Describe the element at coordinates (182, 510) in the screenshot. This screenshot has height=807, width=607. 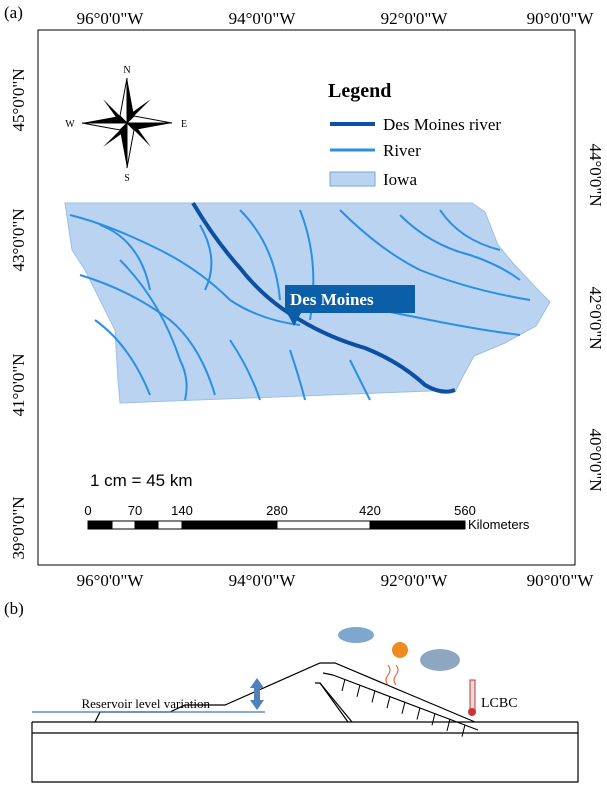
I see `scale-label: 140` at that location.